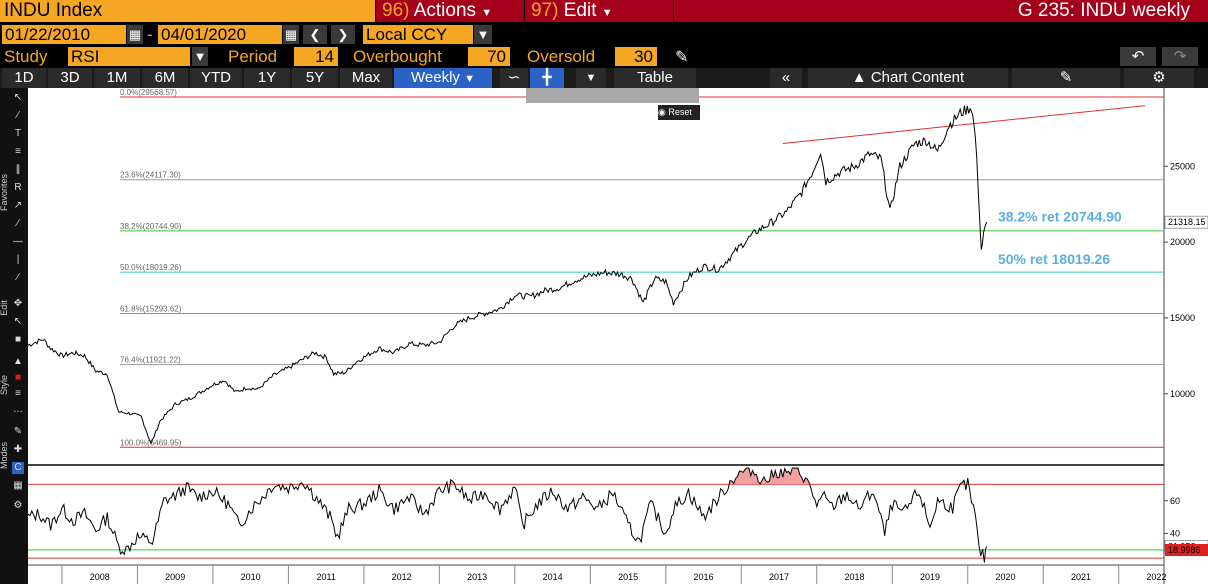 This screenshot has width=1208, height=584. I want to click on oversold-label: Oversold, so click(561, 56).